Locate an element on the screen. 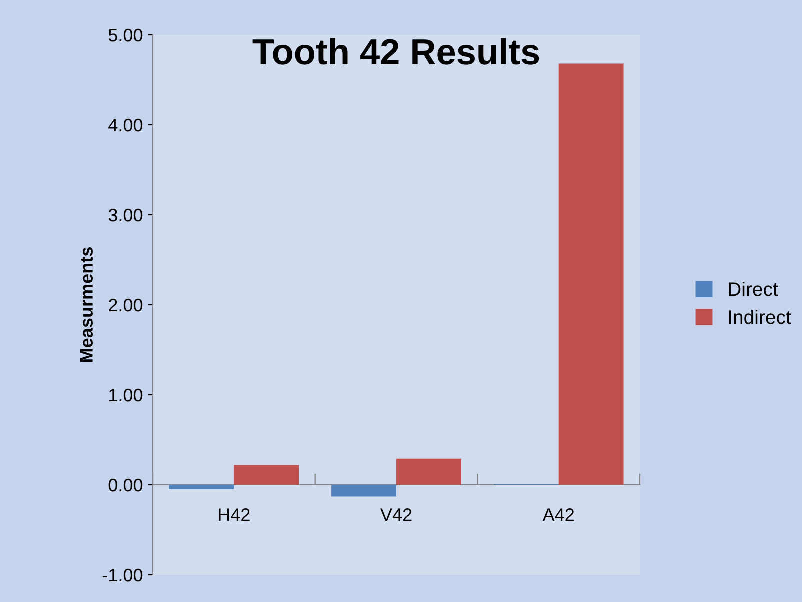 This screenshot has height=602, width=802. legend-label: Indirect is located at coordinates (760, 317).